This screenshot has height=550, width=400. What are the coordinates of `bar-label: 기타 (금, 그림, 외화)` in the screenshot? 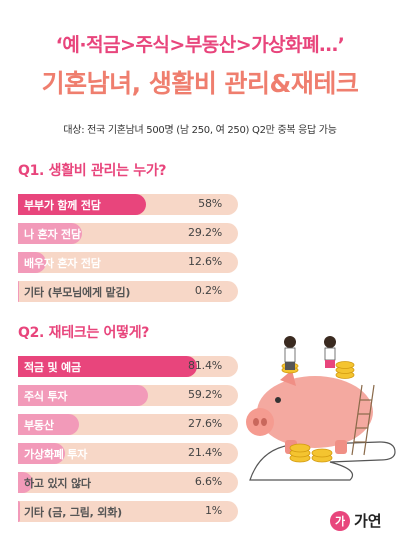 It's located at (73, 512).